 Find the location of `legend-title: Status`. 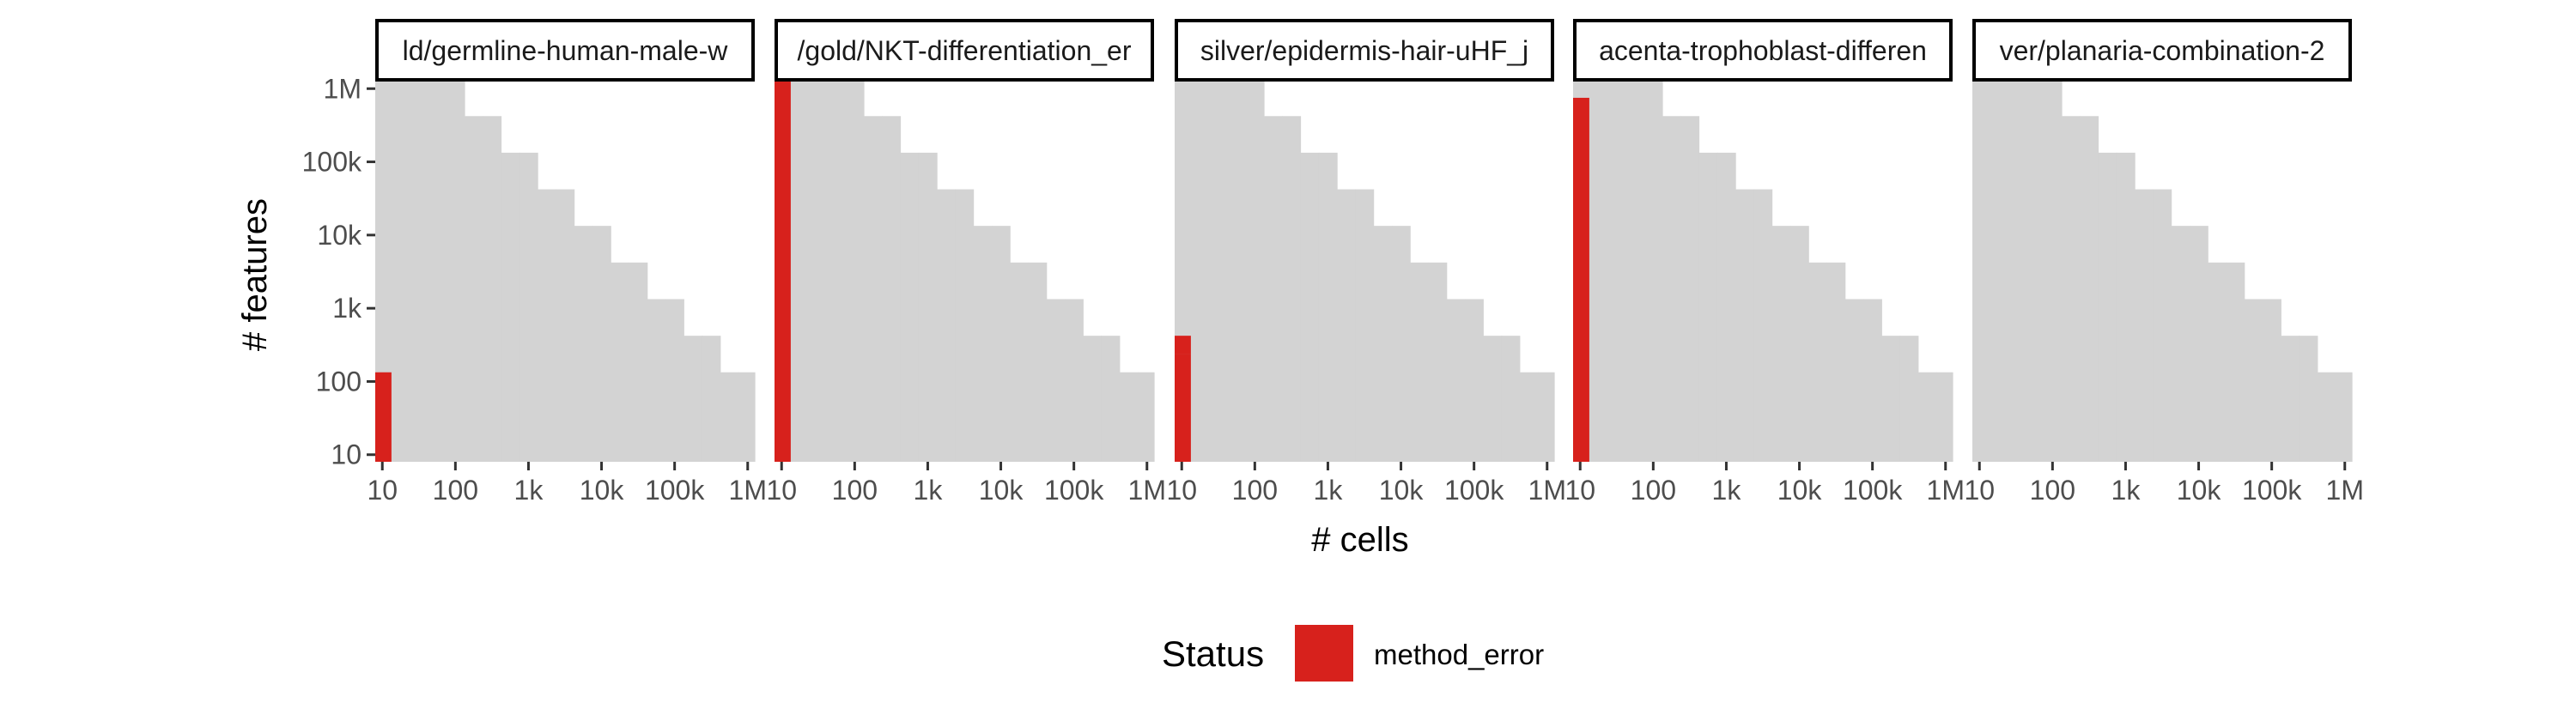

legend-title: Status is located at coordinates (1213, 653).